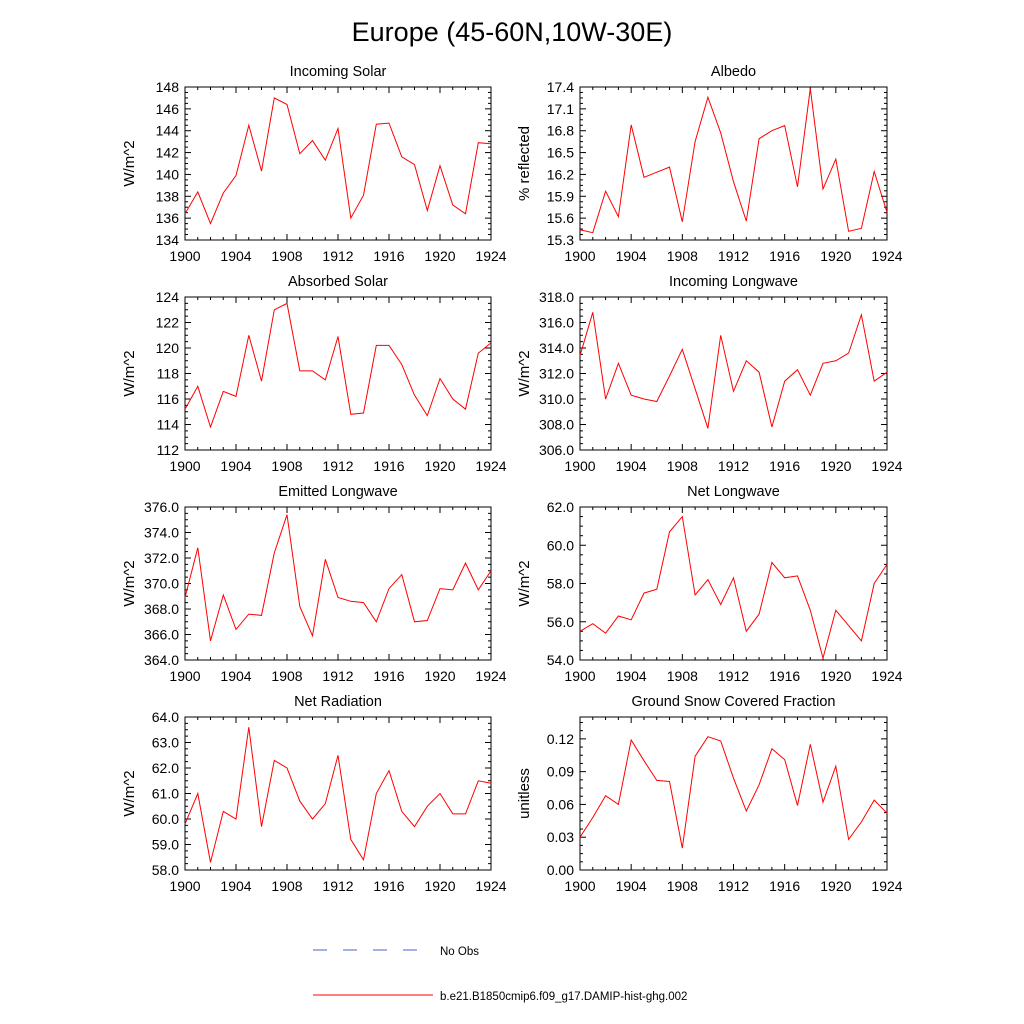 Image resolution: width=1024 pixels, height=1024 pixels. I want to click on y-tick-label: 310.0, so click(556, 399).